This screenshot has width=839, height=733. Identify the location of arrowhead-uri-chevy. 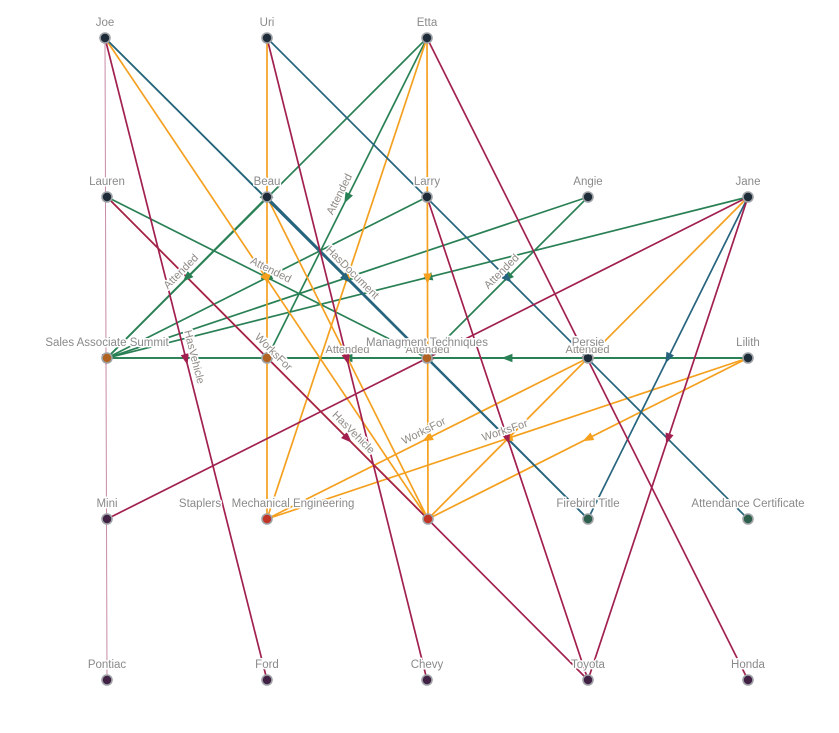
(345, 359).